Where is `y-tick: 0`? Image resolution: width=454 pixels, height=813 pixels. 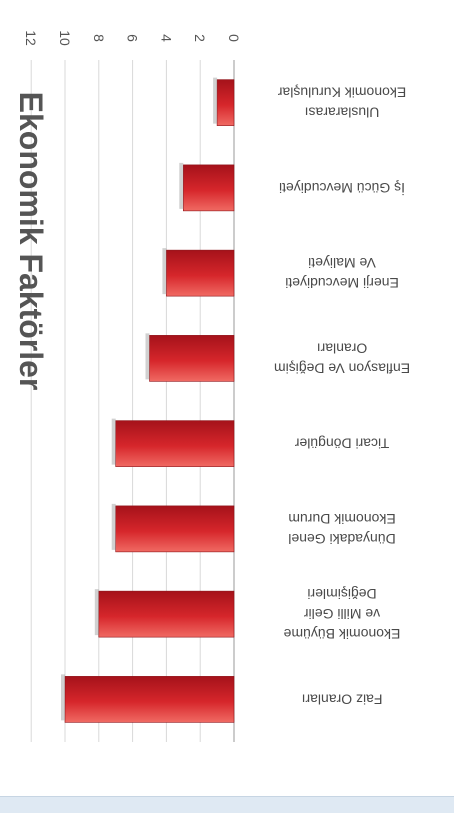 y-tick: 0 is located at coordinates (234, 38).